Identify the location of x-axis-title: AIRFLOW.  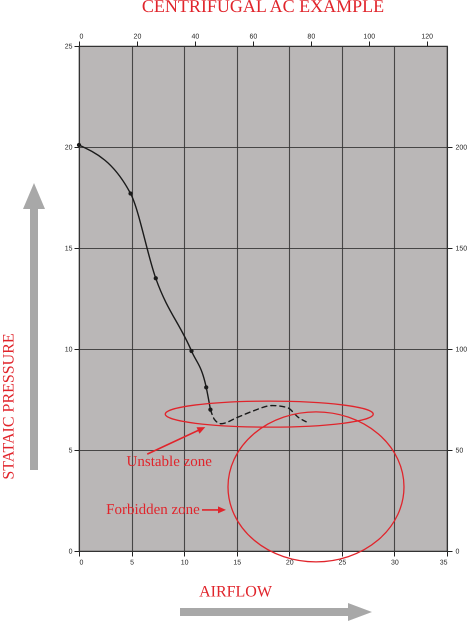
(236, 592).